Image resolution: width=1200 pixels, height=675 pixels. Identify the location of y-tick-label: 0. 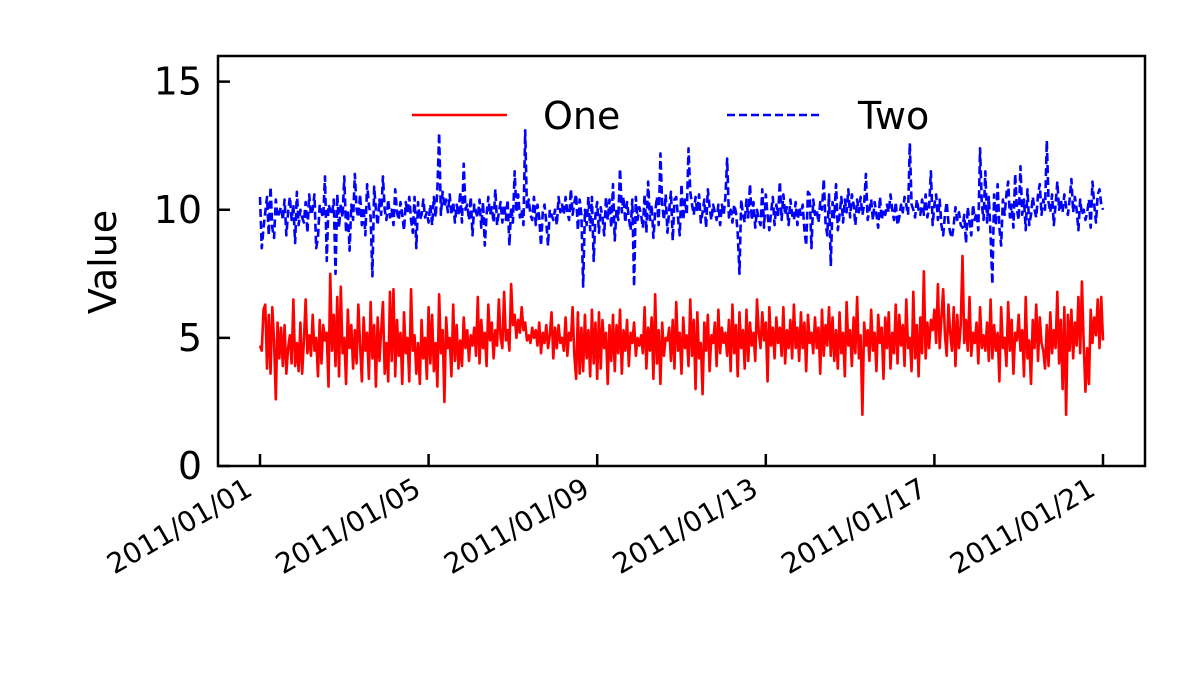
(190, 466).